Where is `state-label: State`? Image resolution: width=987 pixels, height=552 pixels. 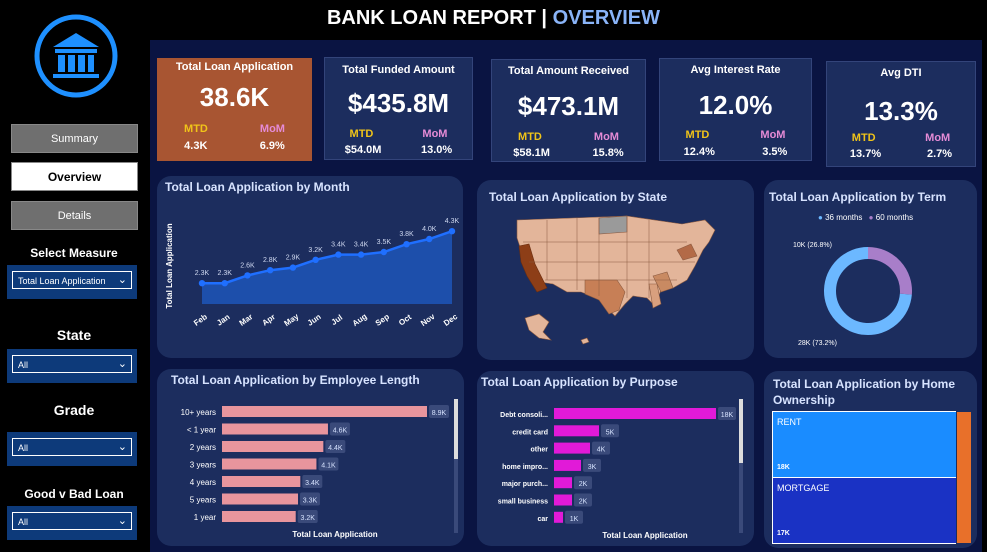 state-label: State is located at coordinates (74, 335).